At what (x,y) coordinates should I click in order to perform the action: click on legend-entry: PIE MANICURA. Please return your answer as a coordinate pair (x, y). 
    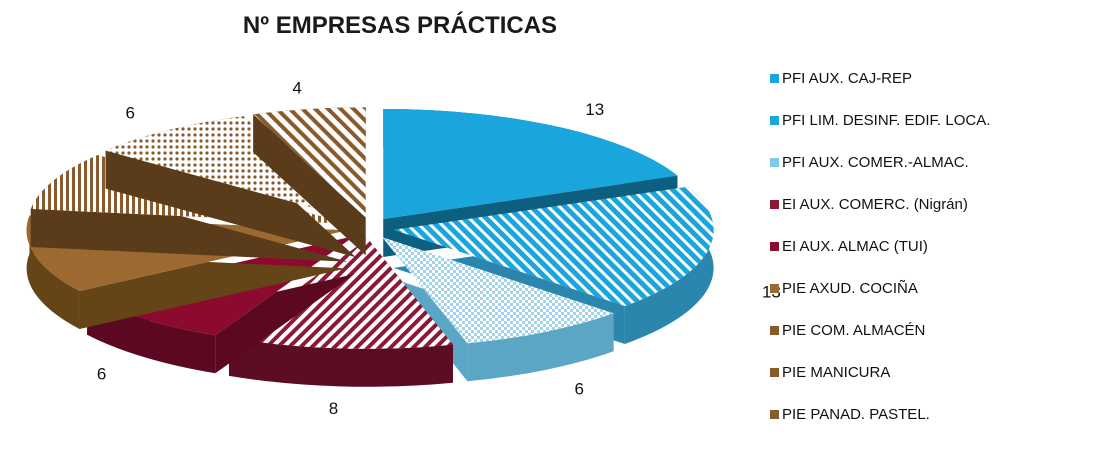
    Looking at the image, I should click on (830, 372).